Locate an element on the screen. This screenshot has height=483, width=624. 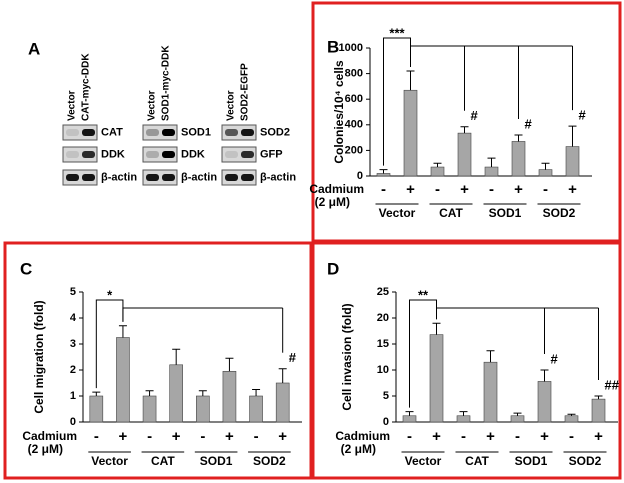
y-tick-label: 200 is located at coordinates (354, 150).